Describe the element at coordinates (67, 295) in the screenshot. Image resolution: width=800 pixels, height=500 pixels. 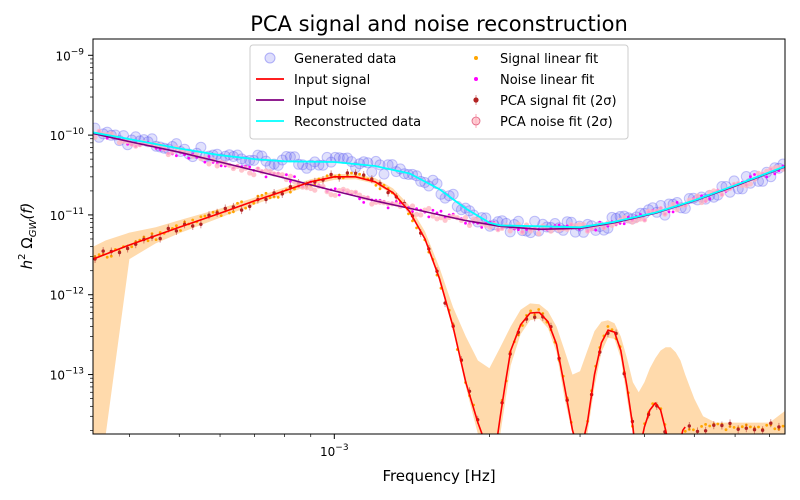
I see `y-tick-label: 10−12` at that location.